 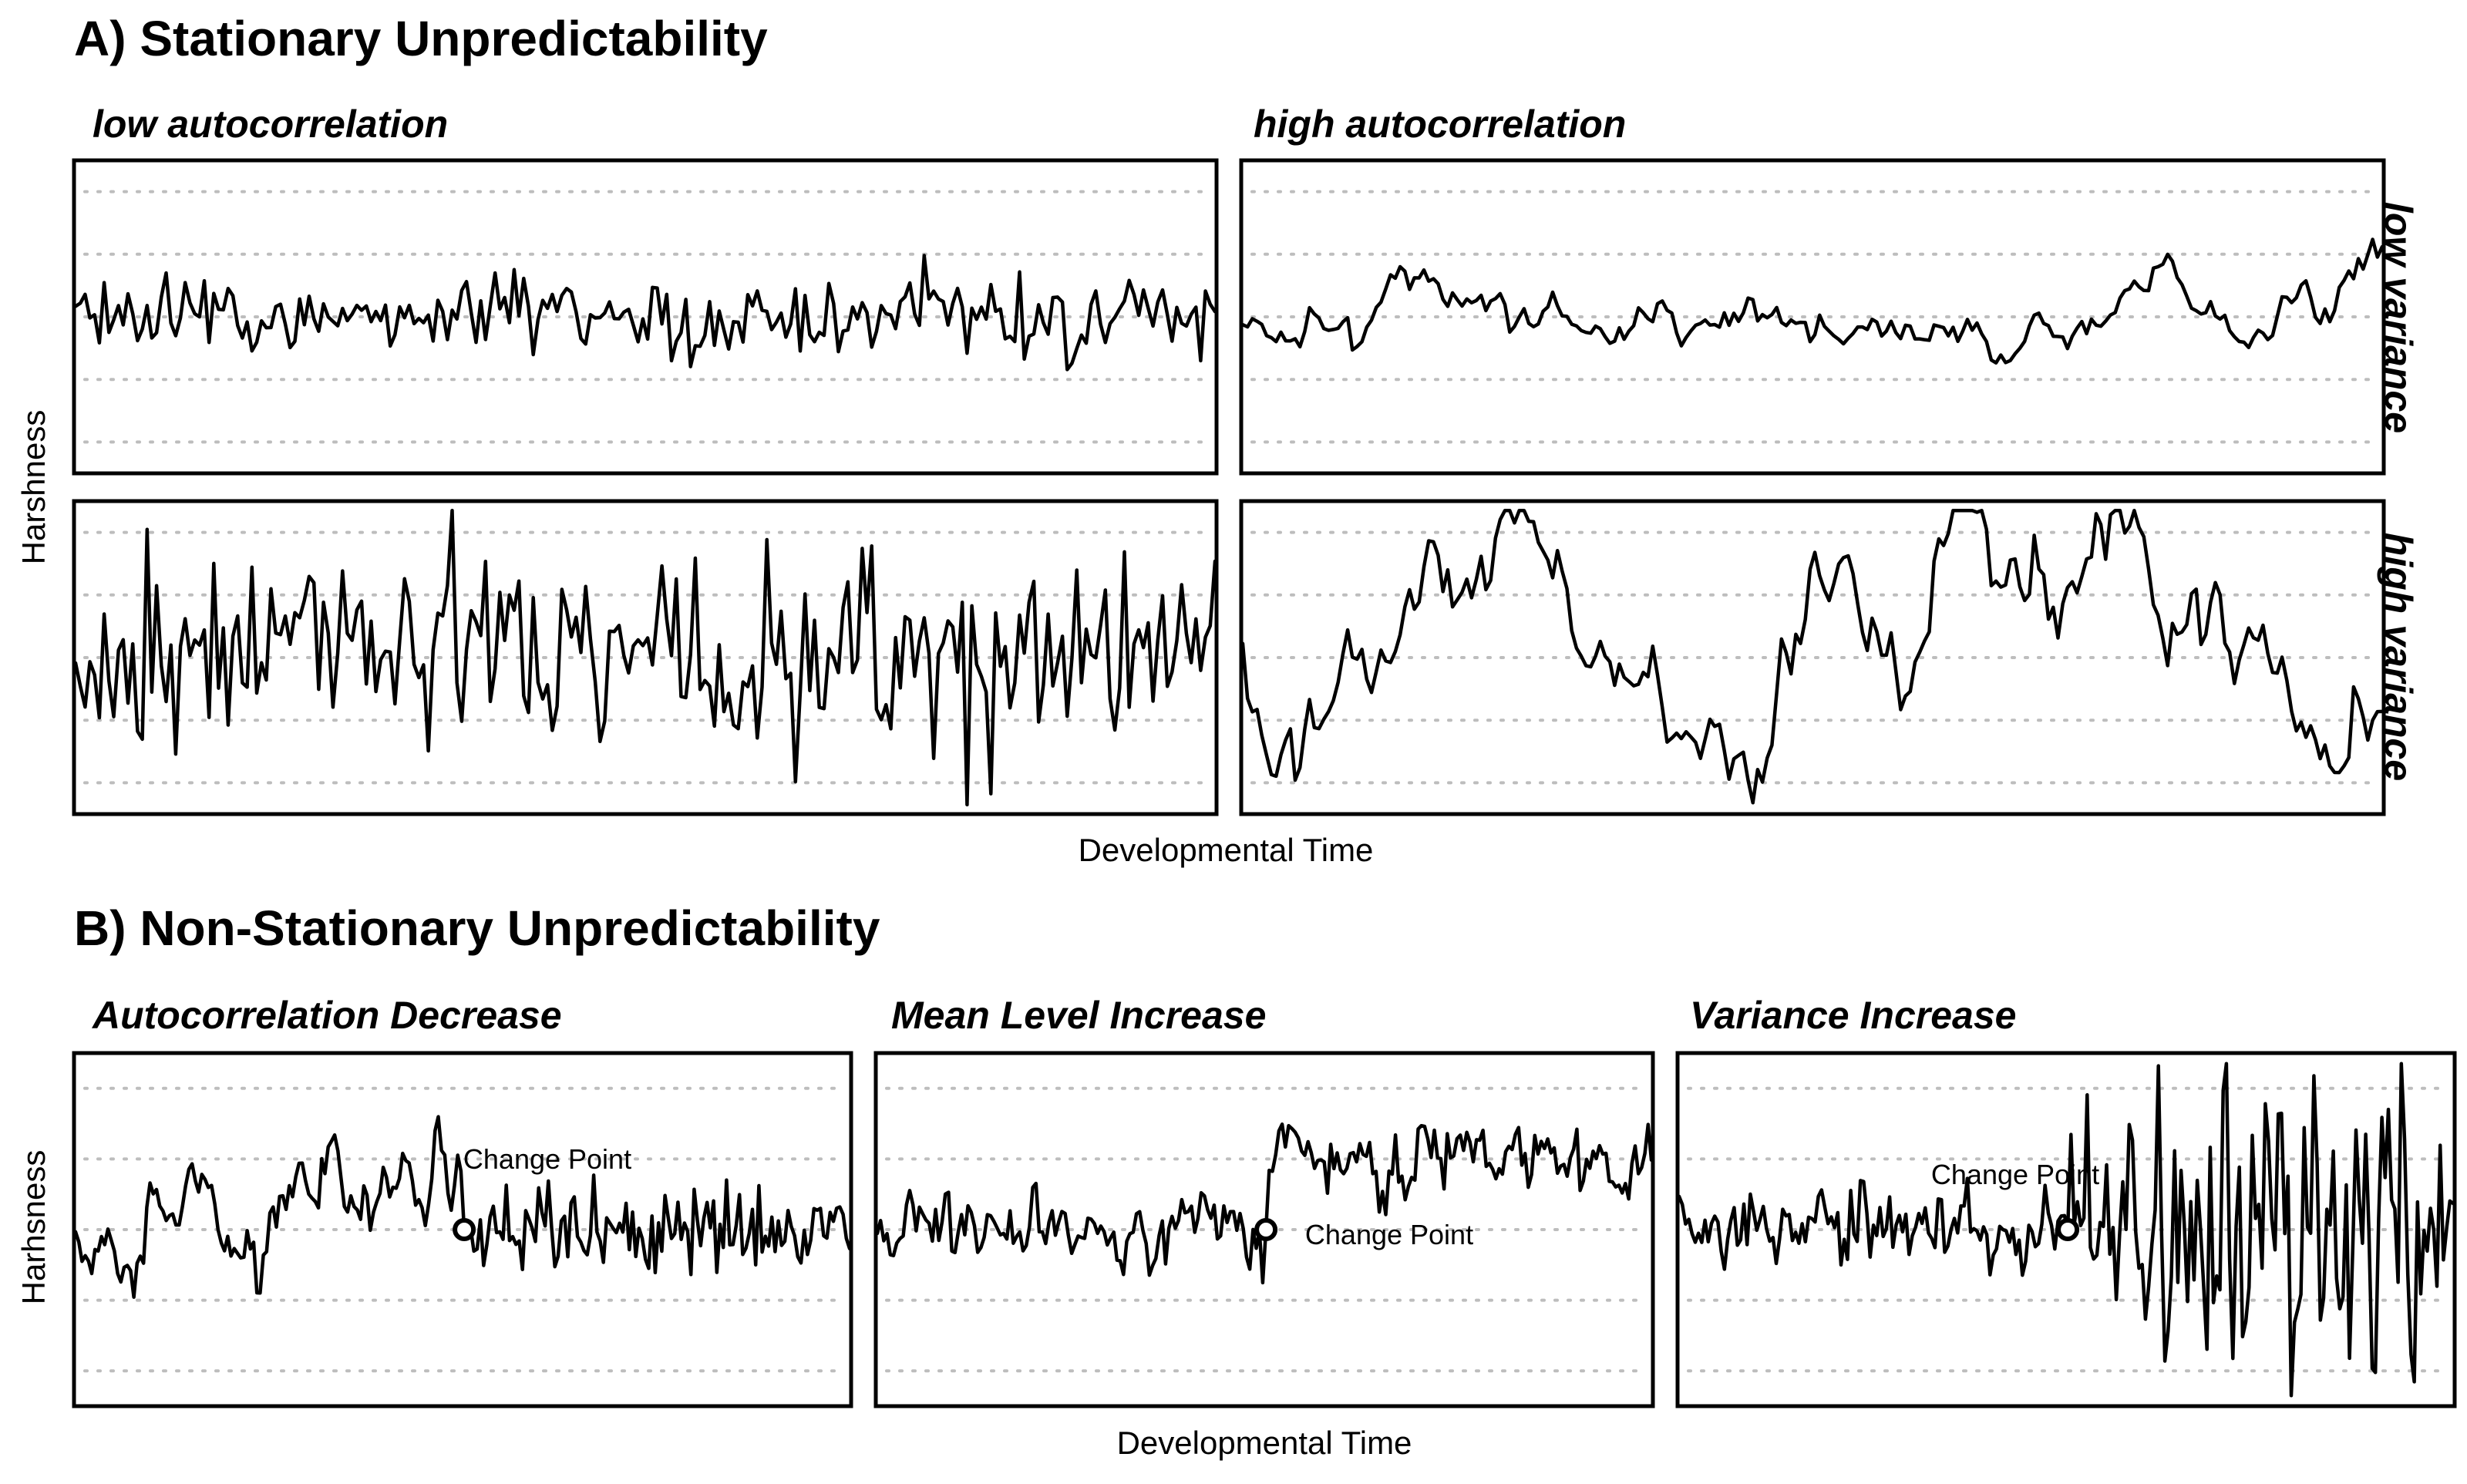 I want to click on panel-autocorrelation-decrease, so click(x=463, y=1229).